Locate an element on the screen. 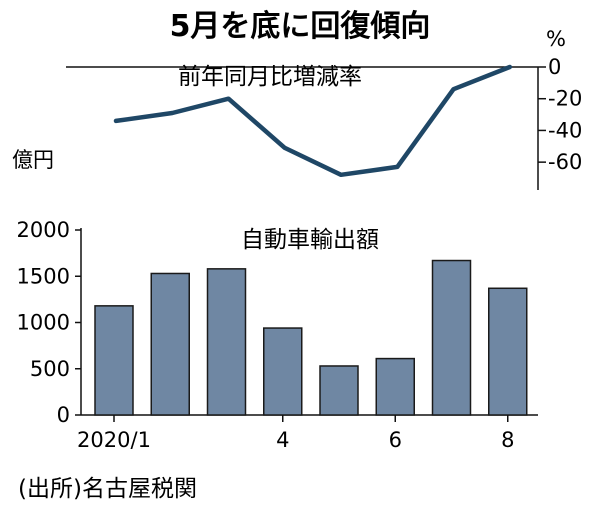 Image resolution: width=600 pixels, height=516 pixels. line-y-tick-label: -20 is located at coordinates (565, 99).